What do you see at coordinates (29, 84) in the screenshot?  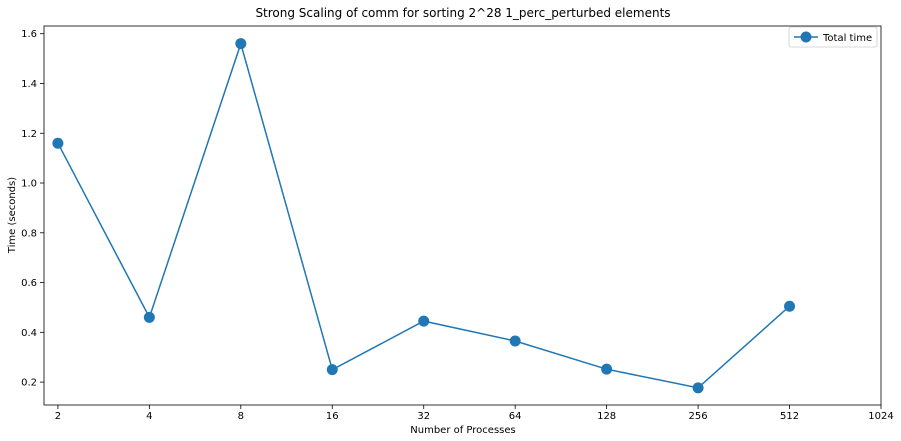 I see `y-tick-label: 1.4` at bounding box center [29, 84].